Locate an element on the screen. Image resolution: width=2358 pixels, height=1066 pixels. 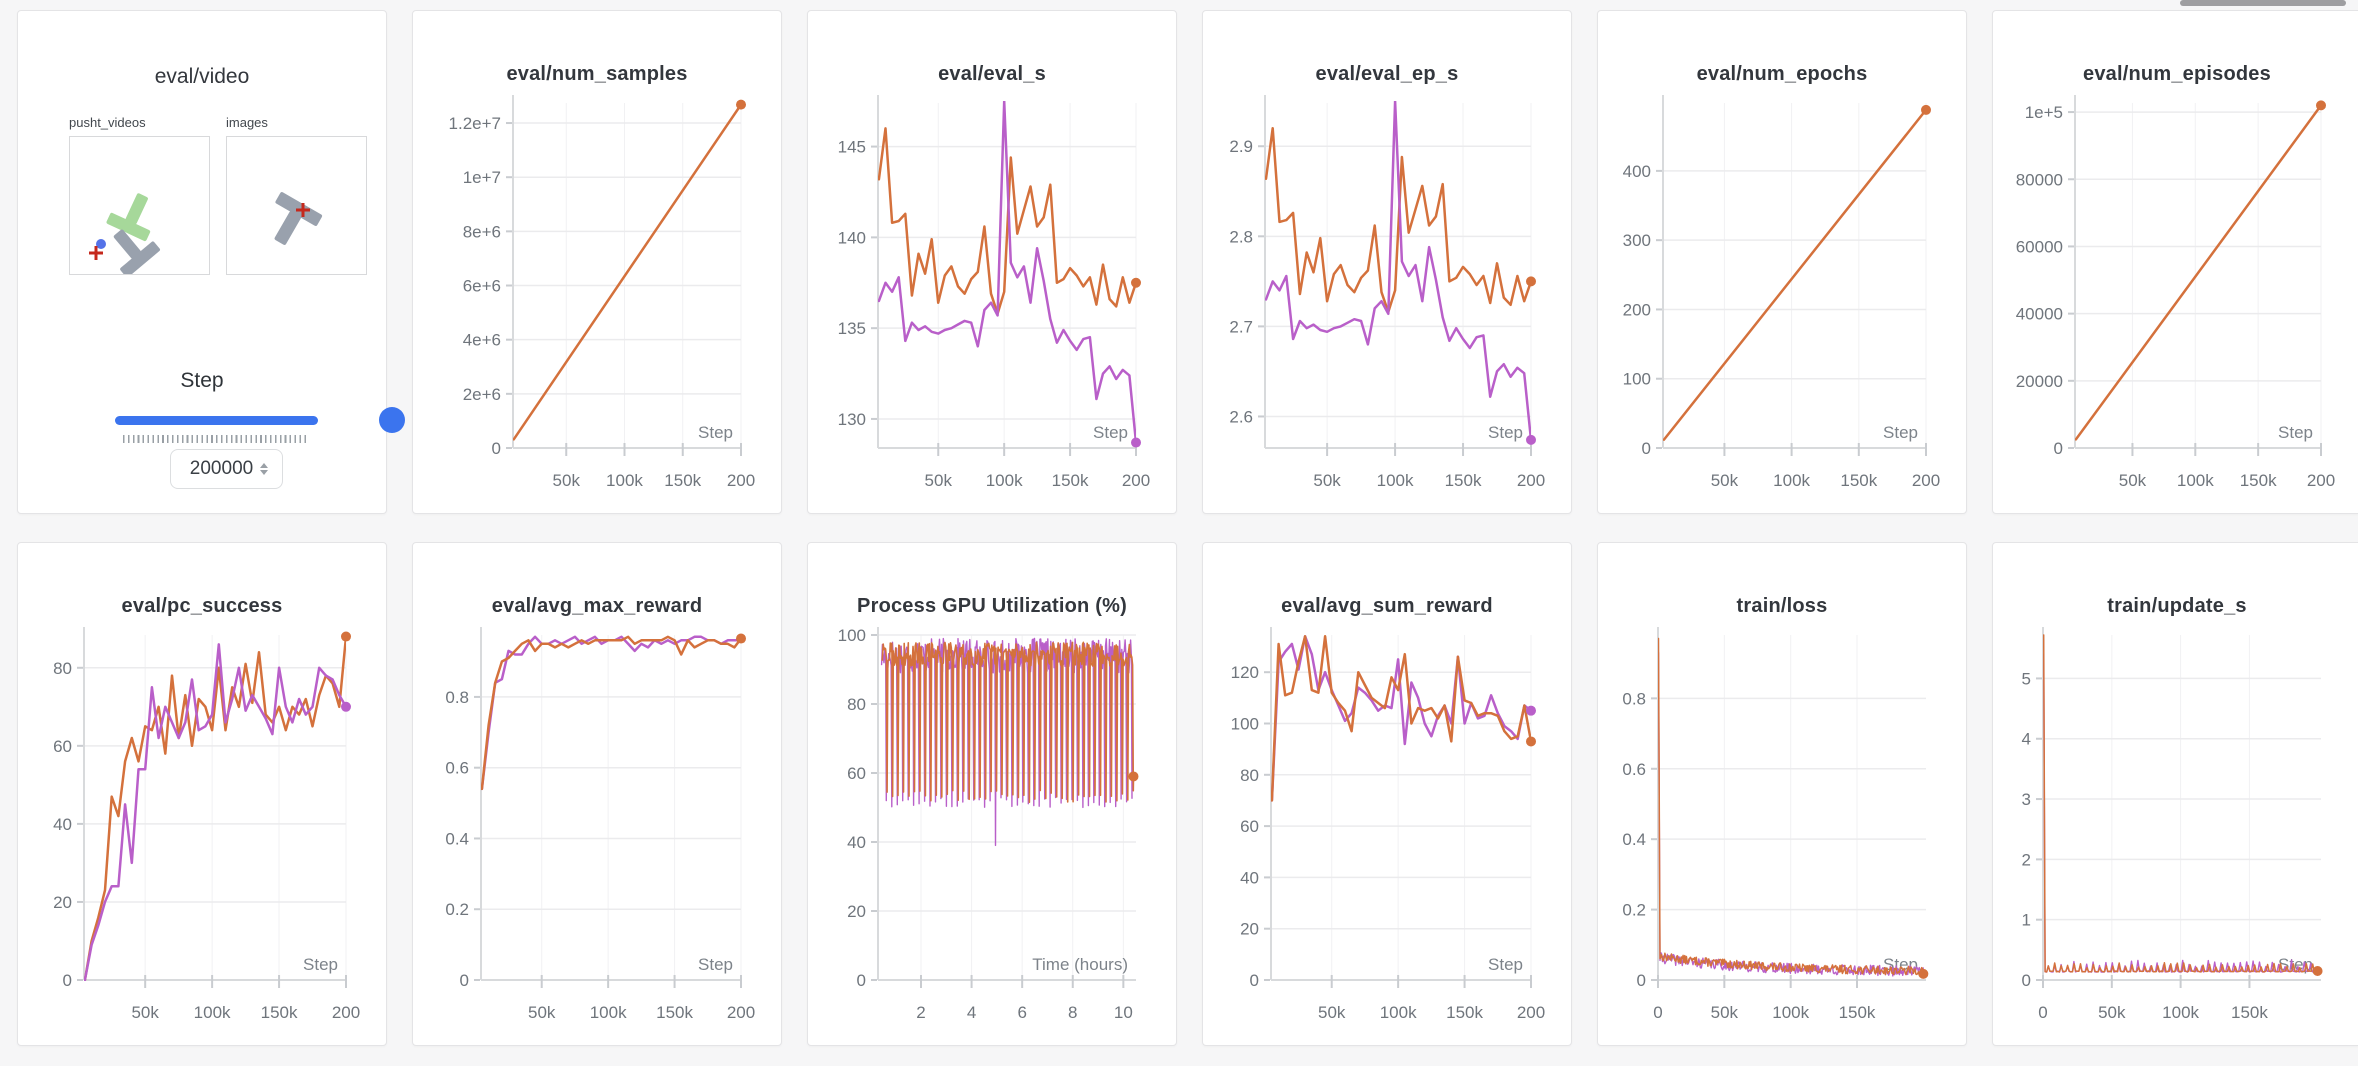
chart-canvas-eval-num-epochs: 50k 100k 150k 200 0 100 200 300 400 Step is located at coordinates (1783, 263).